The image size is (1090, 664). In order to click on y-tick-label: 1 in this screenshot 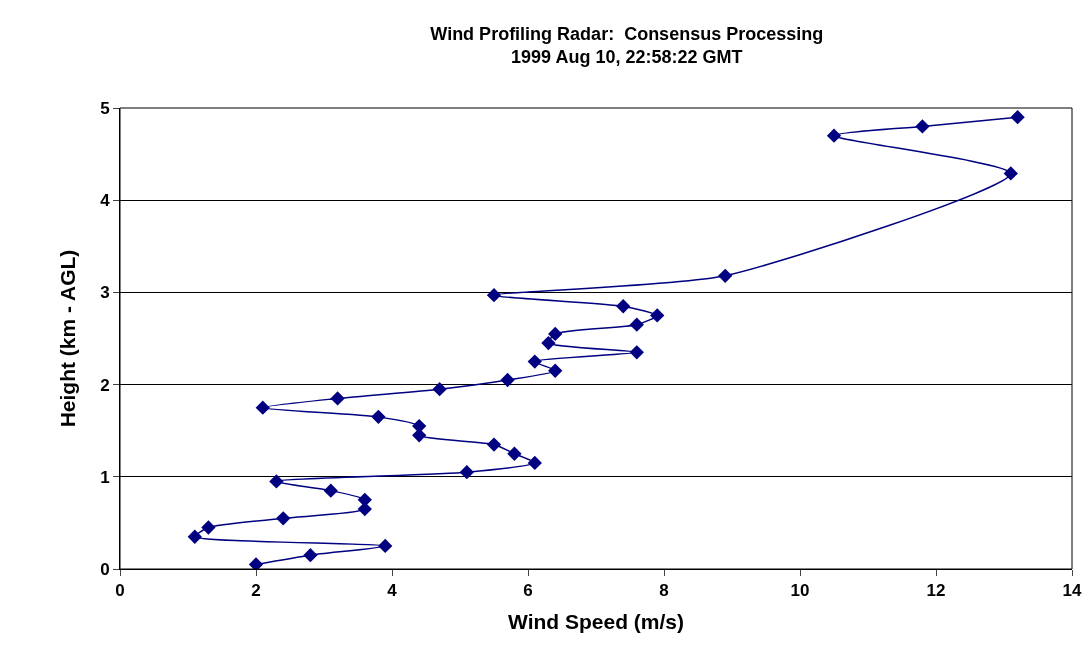, I will do `click(105, 477)`.